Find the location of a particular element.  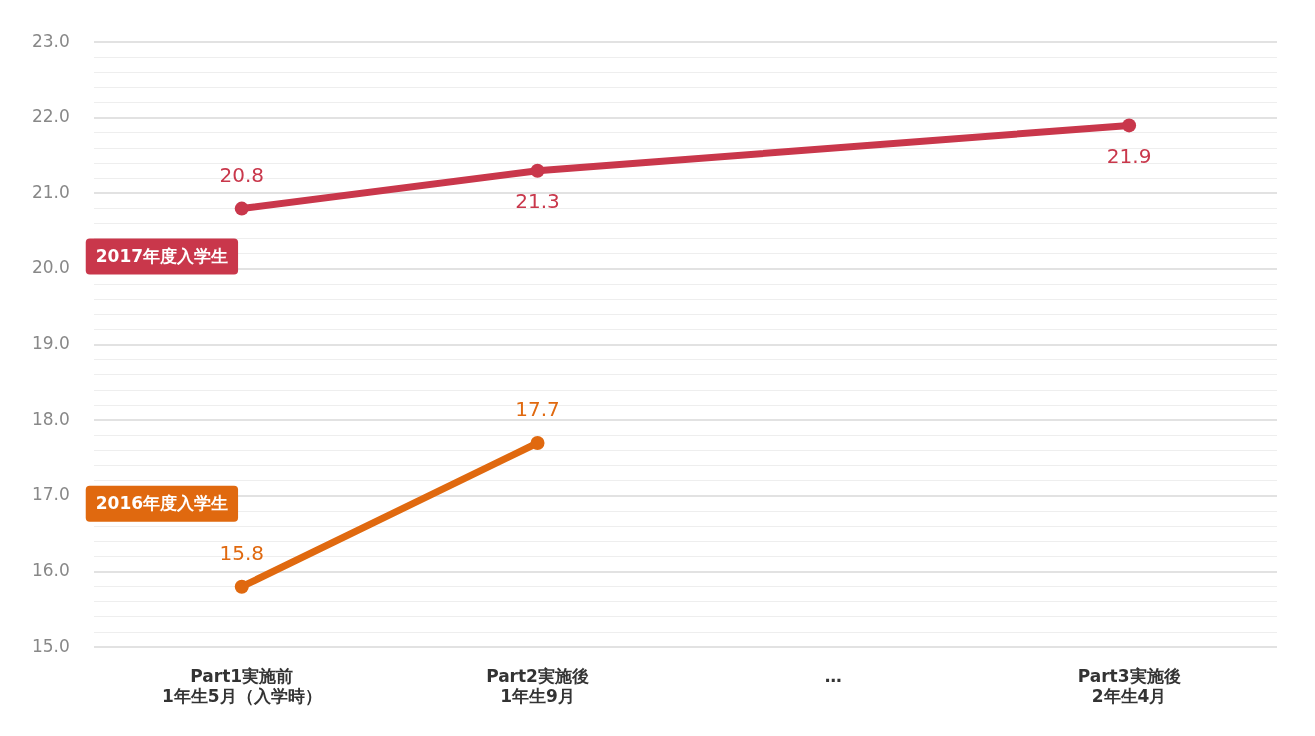

series-label: 2017年度入学生 is located at coordinates (162, 256).